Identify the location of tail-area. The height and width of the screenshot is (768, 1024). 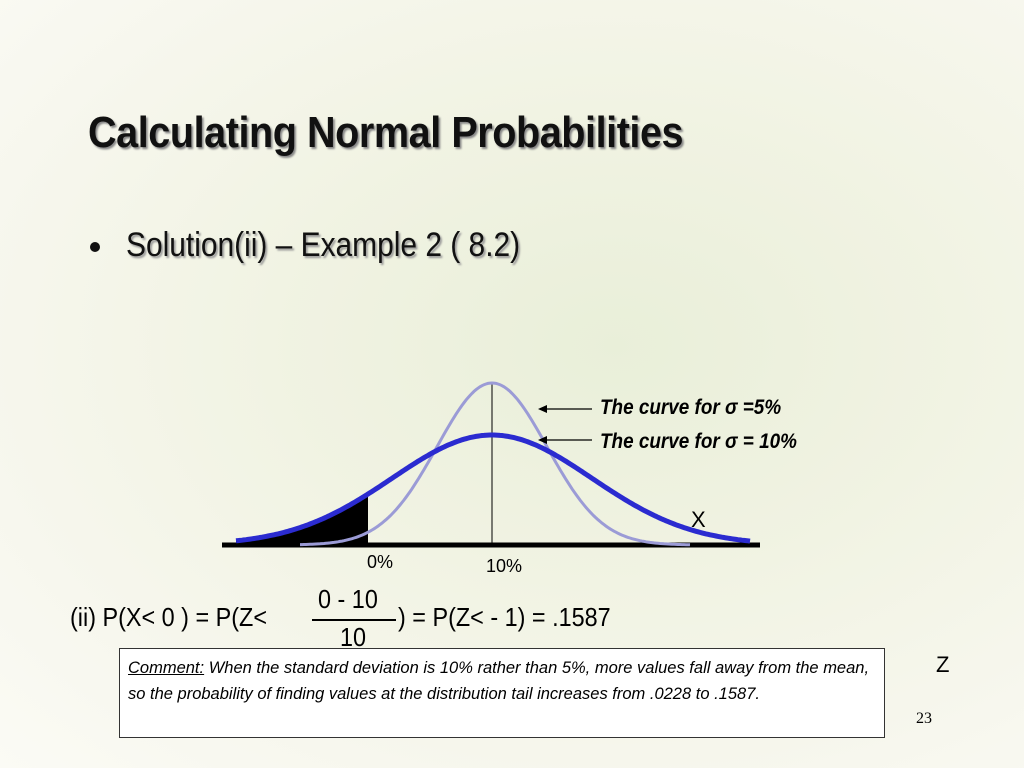
(302, 519).